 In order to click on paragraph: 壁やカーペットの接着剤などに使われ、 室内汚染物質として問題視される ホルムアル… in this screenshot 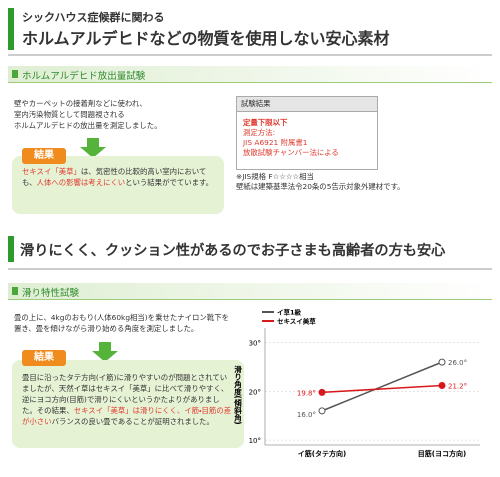, I will do `click(88, 114)`.